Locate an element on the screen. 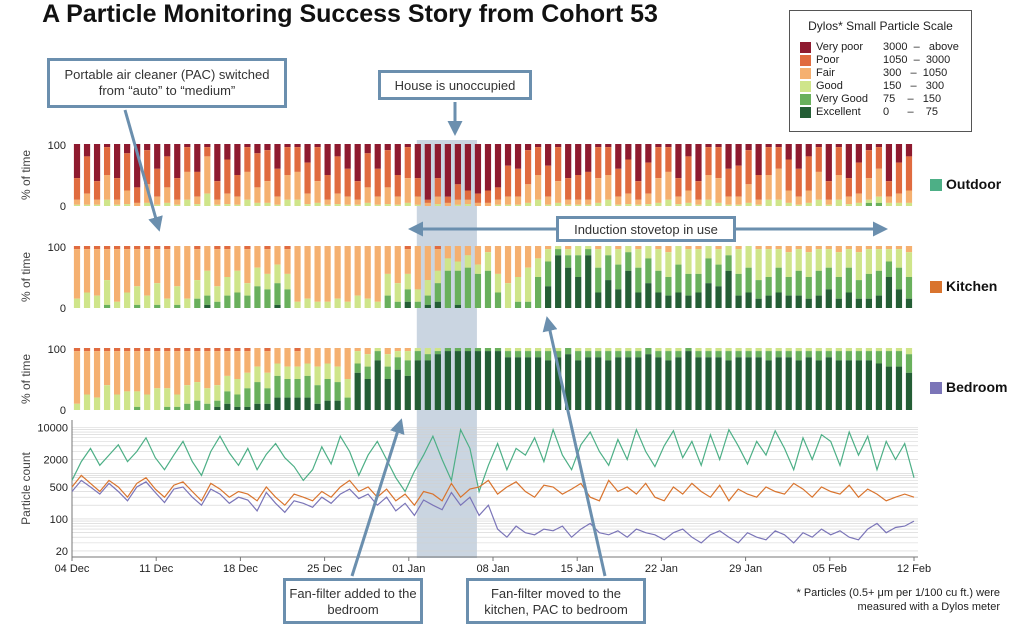 The image size is (1024, 637). line-ytick-label: 20 is located at coordinates (62, 552).